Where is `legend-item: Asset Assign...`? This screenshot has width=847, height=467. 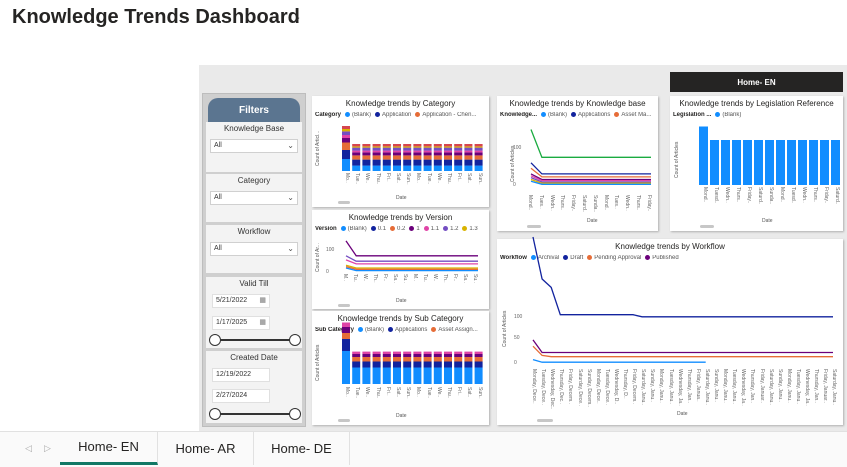
legend-item: Asset Assign... is located at coordinates (458, 330).